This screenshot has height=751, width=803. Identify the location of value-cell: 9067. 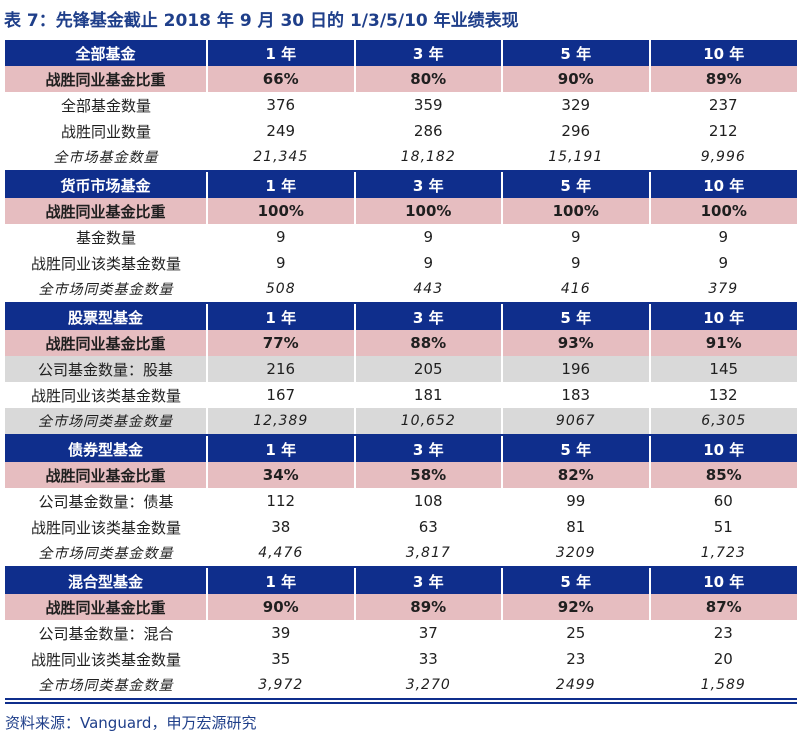
(576, 422).